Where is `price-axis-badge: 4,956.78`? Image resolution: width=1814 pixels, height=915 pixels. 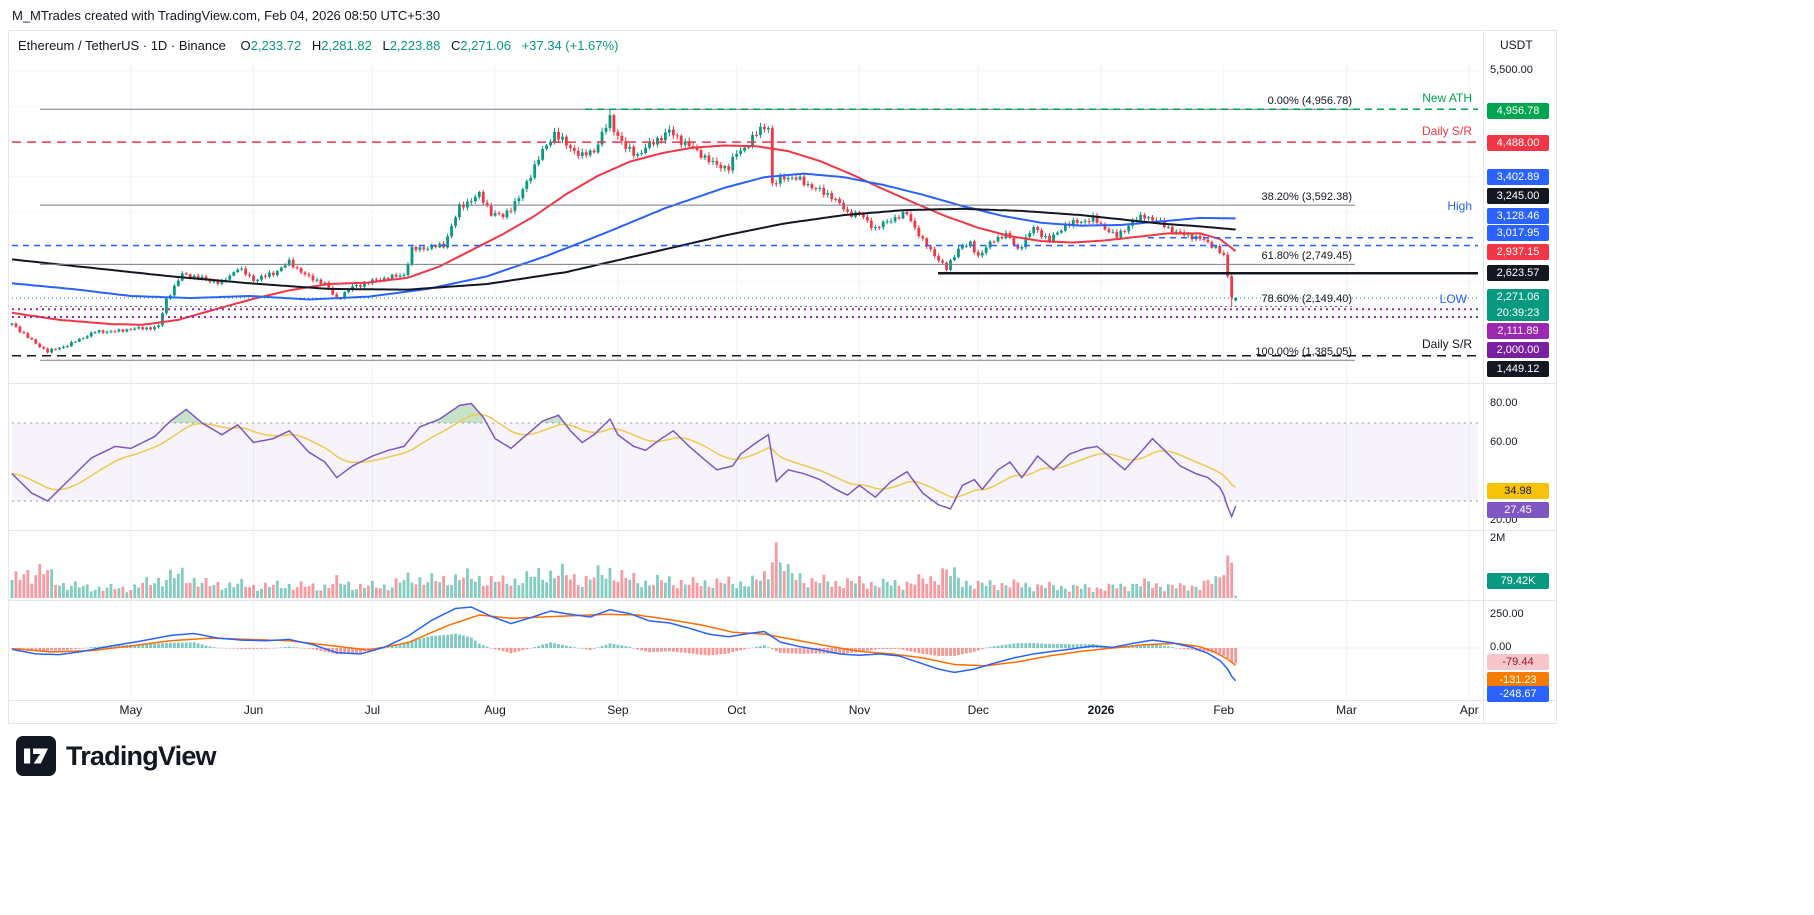 price-axis-badge: 4,956.78 is located at coordinates (1518, 111).